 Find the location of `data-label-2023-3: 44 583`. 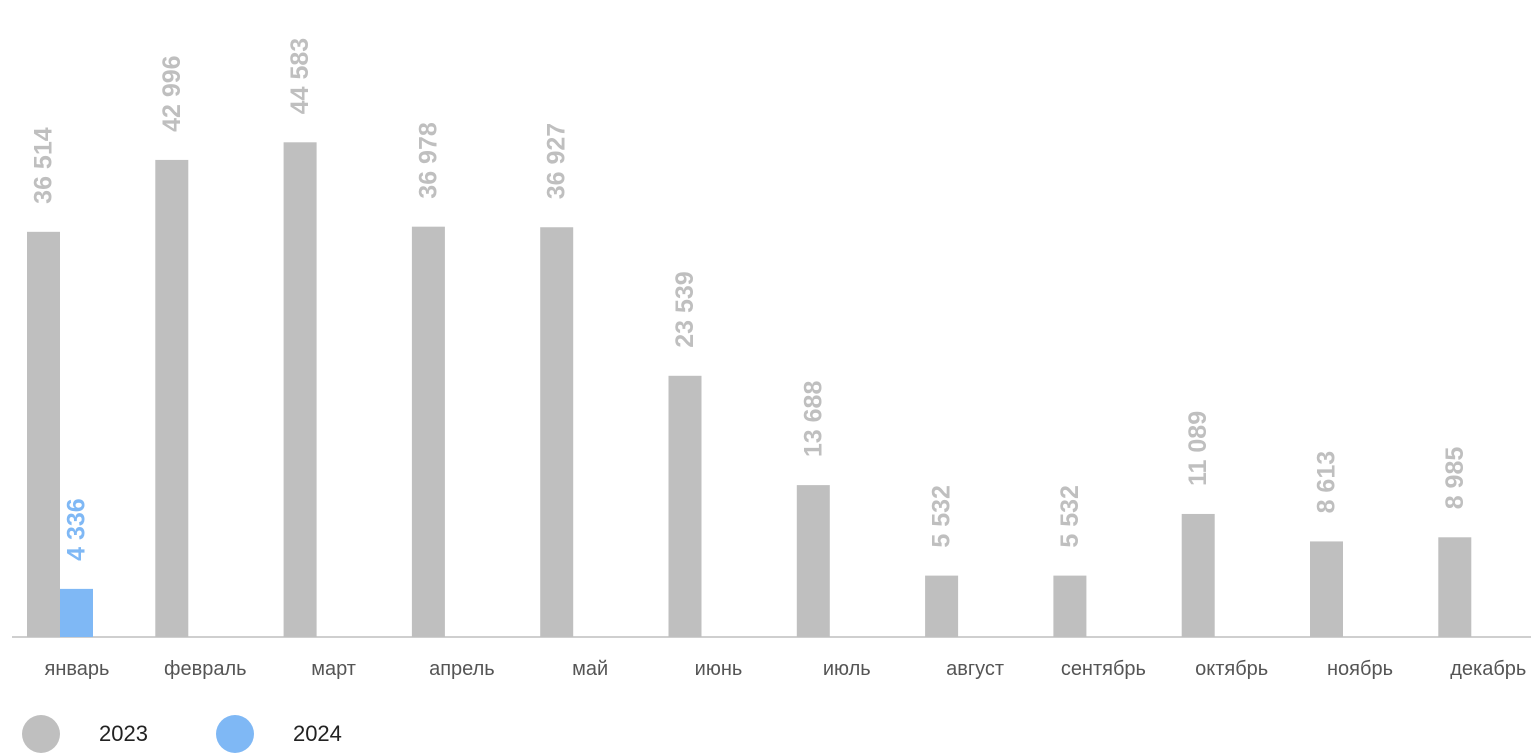

data-label-2023-3: 44 583 is located at coordinates (300, 76).